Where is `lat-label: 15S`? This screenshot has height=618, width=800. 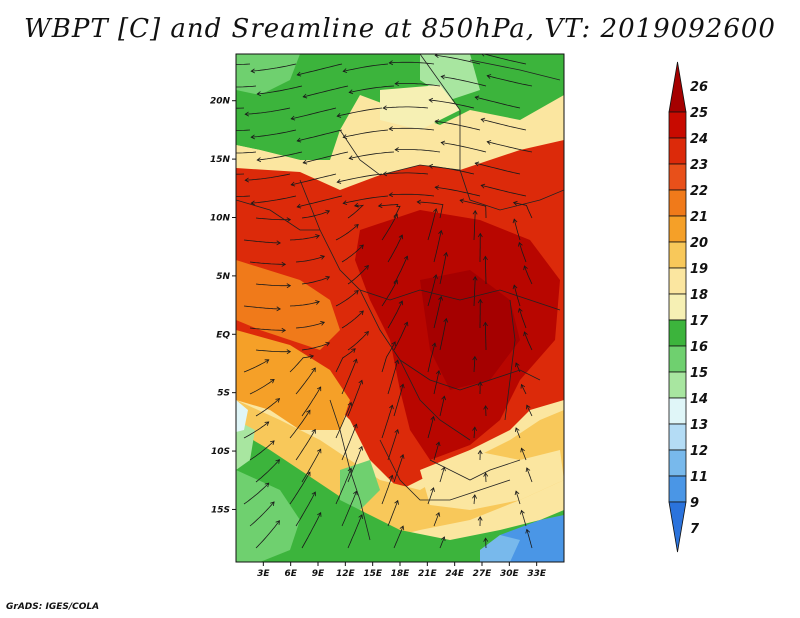
lat-label: 15S is located at coordinates (220, 510).